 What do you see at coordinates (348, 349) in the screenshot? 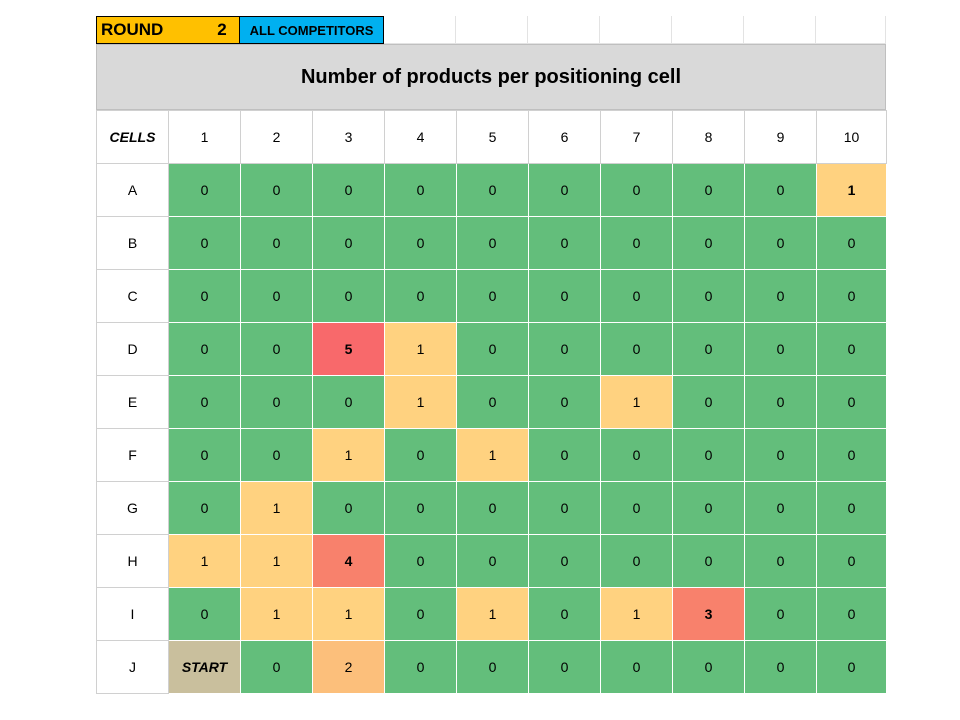
I see `grid-cell: 5` at bounding box center [348, 349].